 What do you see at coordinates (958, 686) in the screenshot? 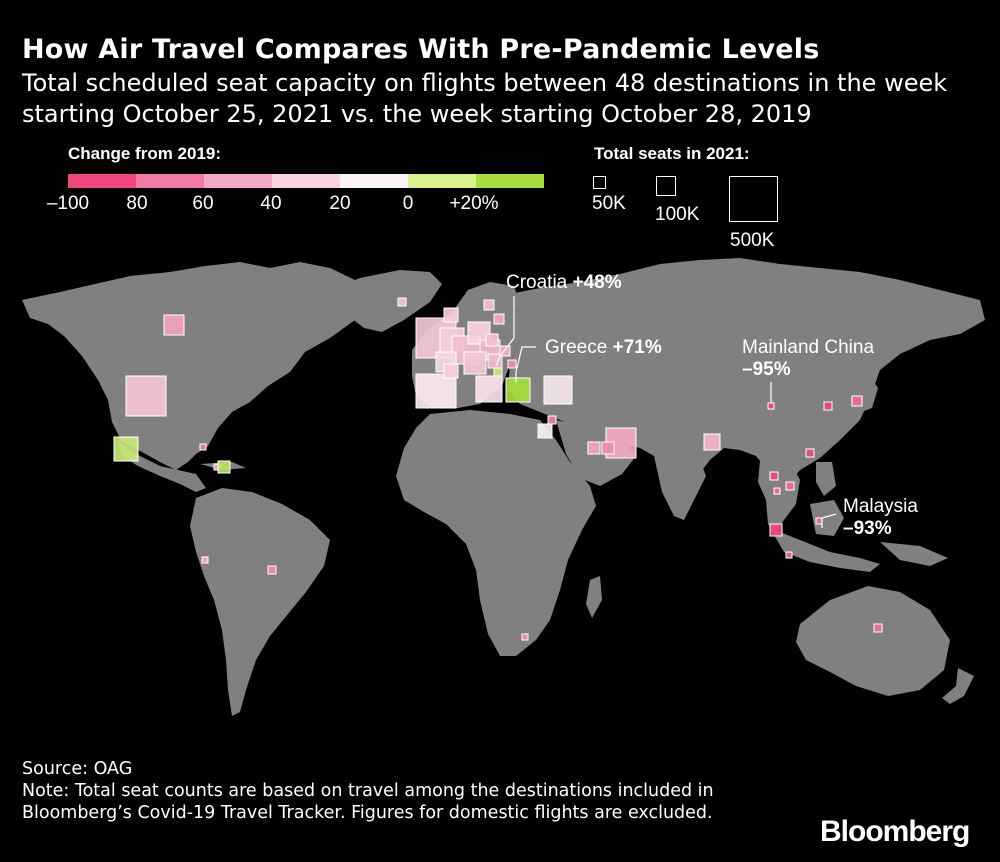
I see `new-zealand` at bounding box center [958, 686].